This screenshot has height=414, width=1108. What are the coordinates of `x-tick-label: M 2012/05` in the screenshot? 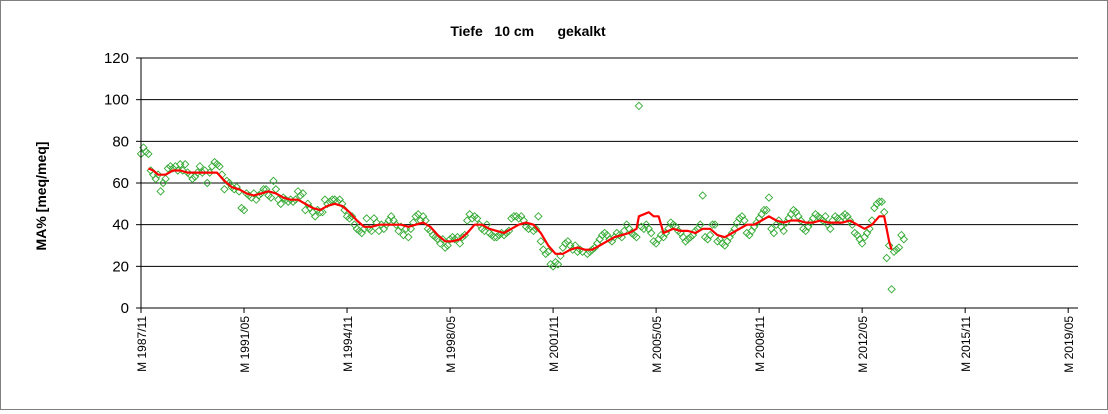 It's located at (863, 344).